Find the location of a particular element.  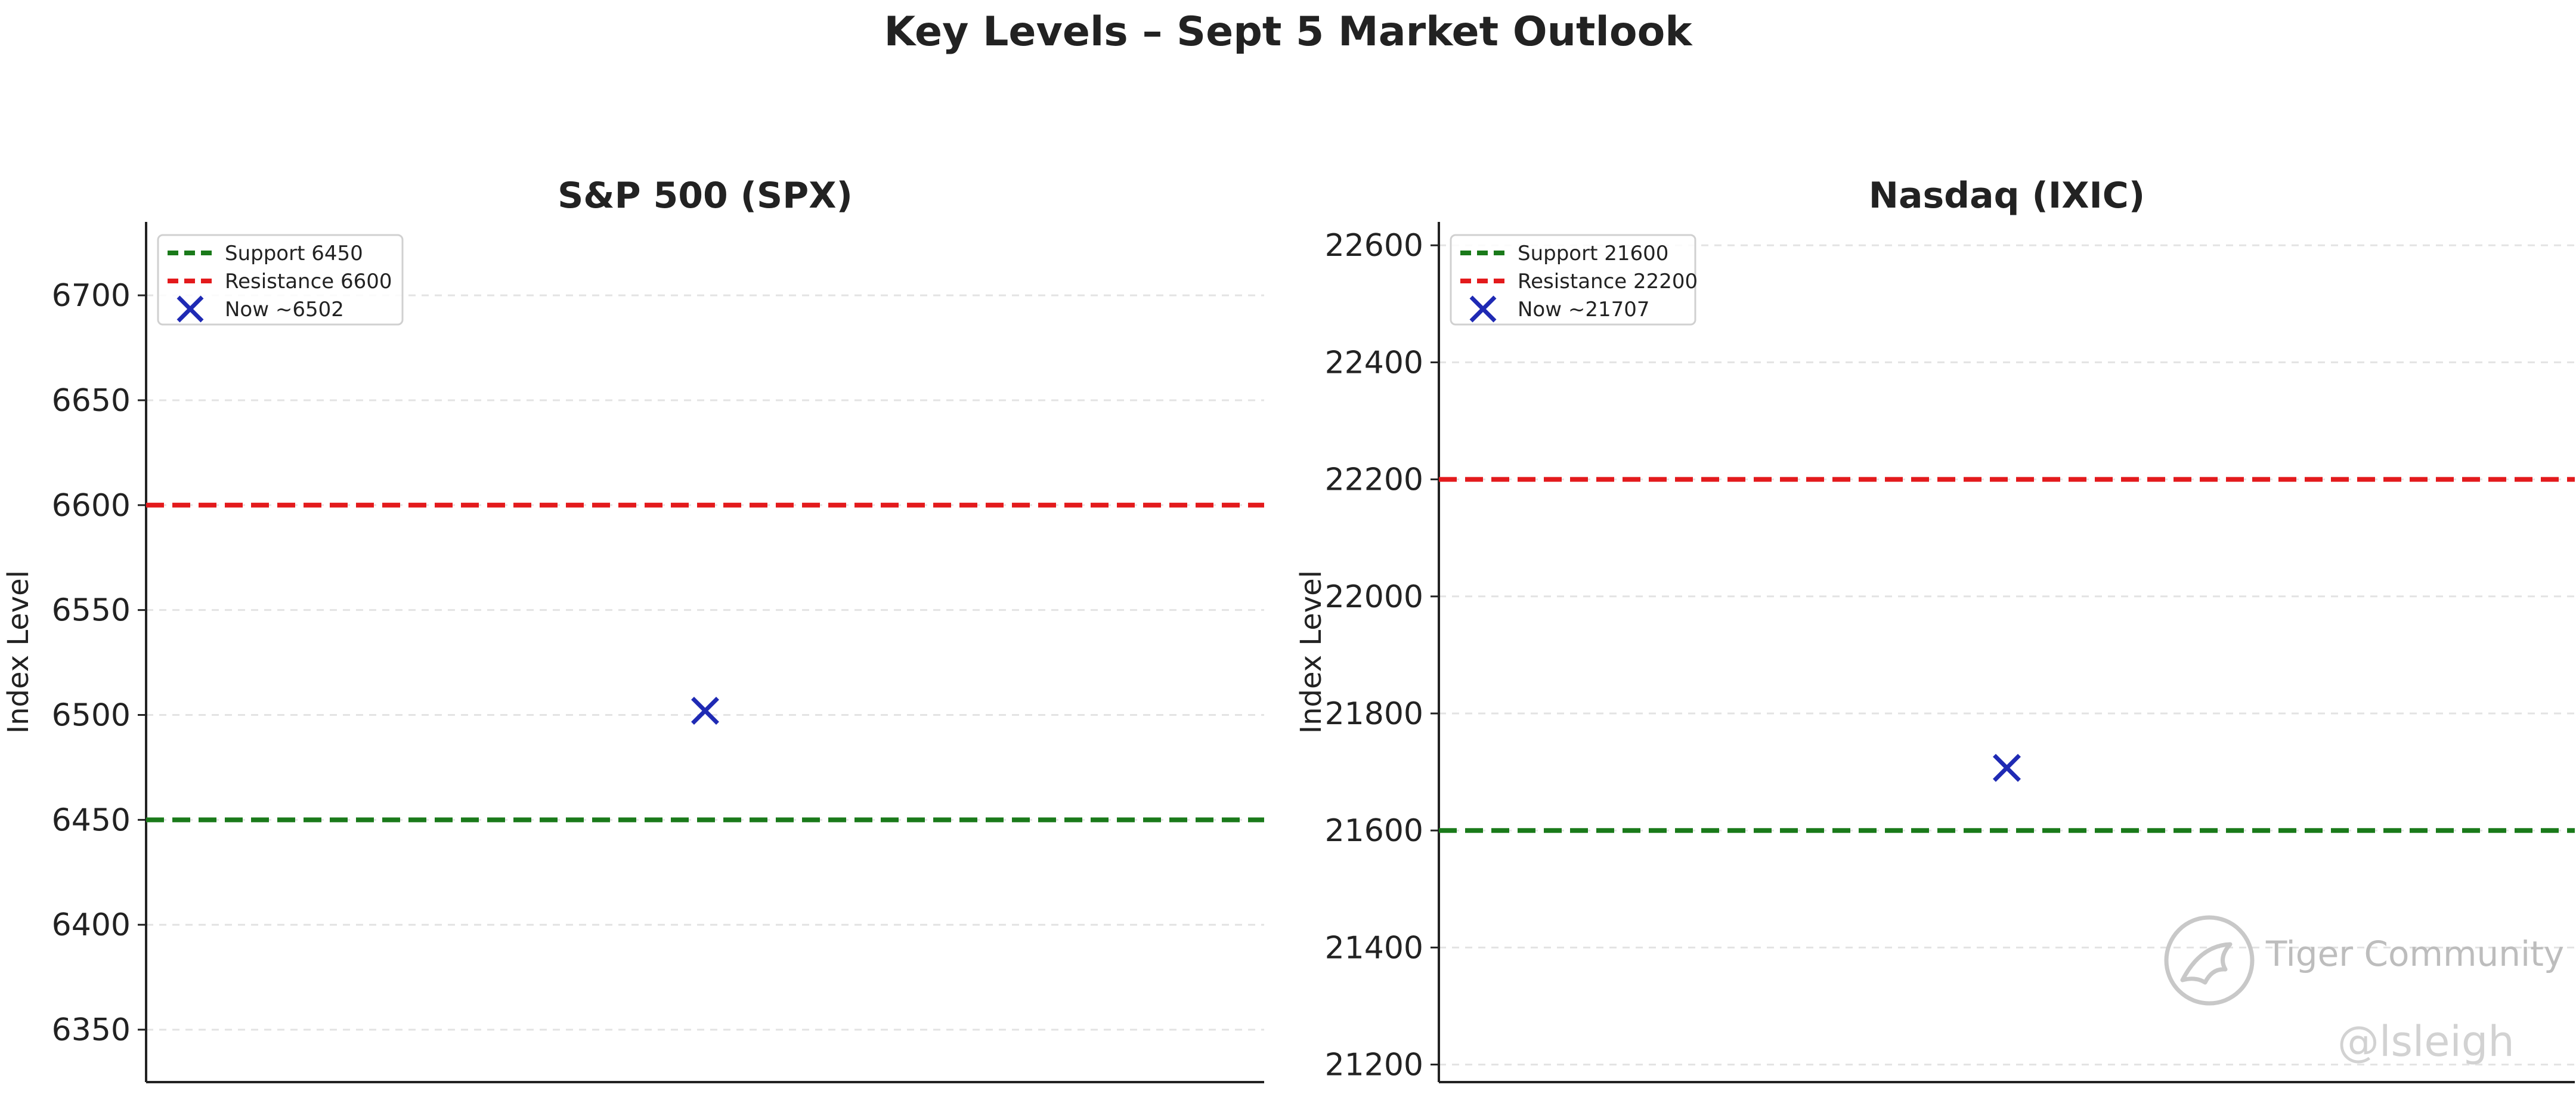

watermark-handle: @lsleigh is located at coordinates (2426, 1041).